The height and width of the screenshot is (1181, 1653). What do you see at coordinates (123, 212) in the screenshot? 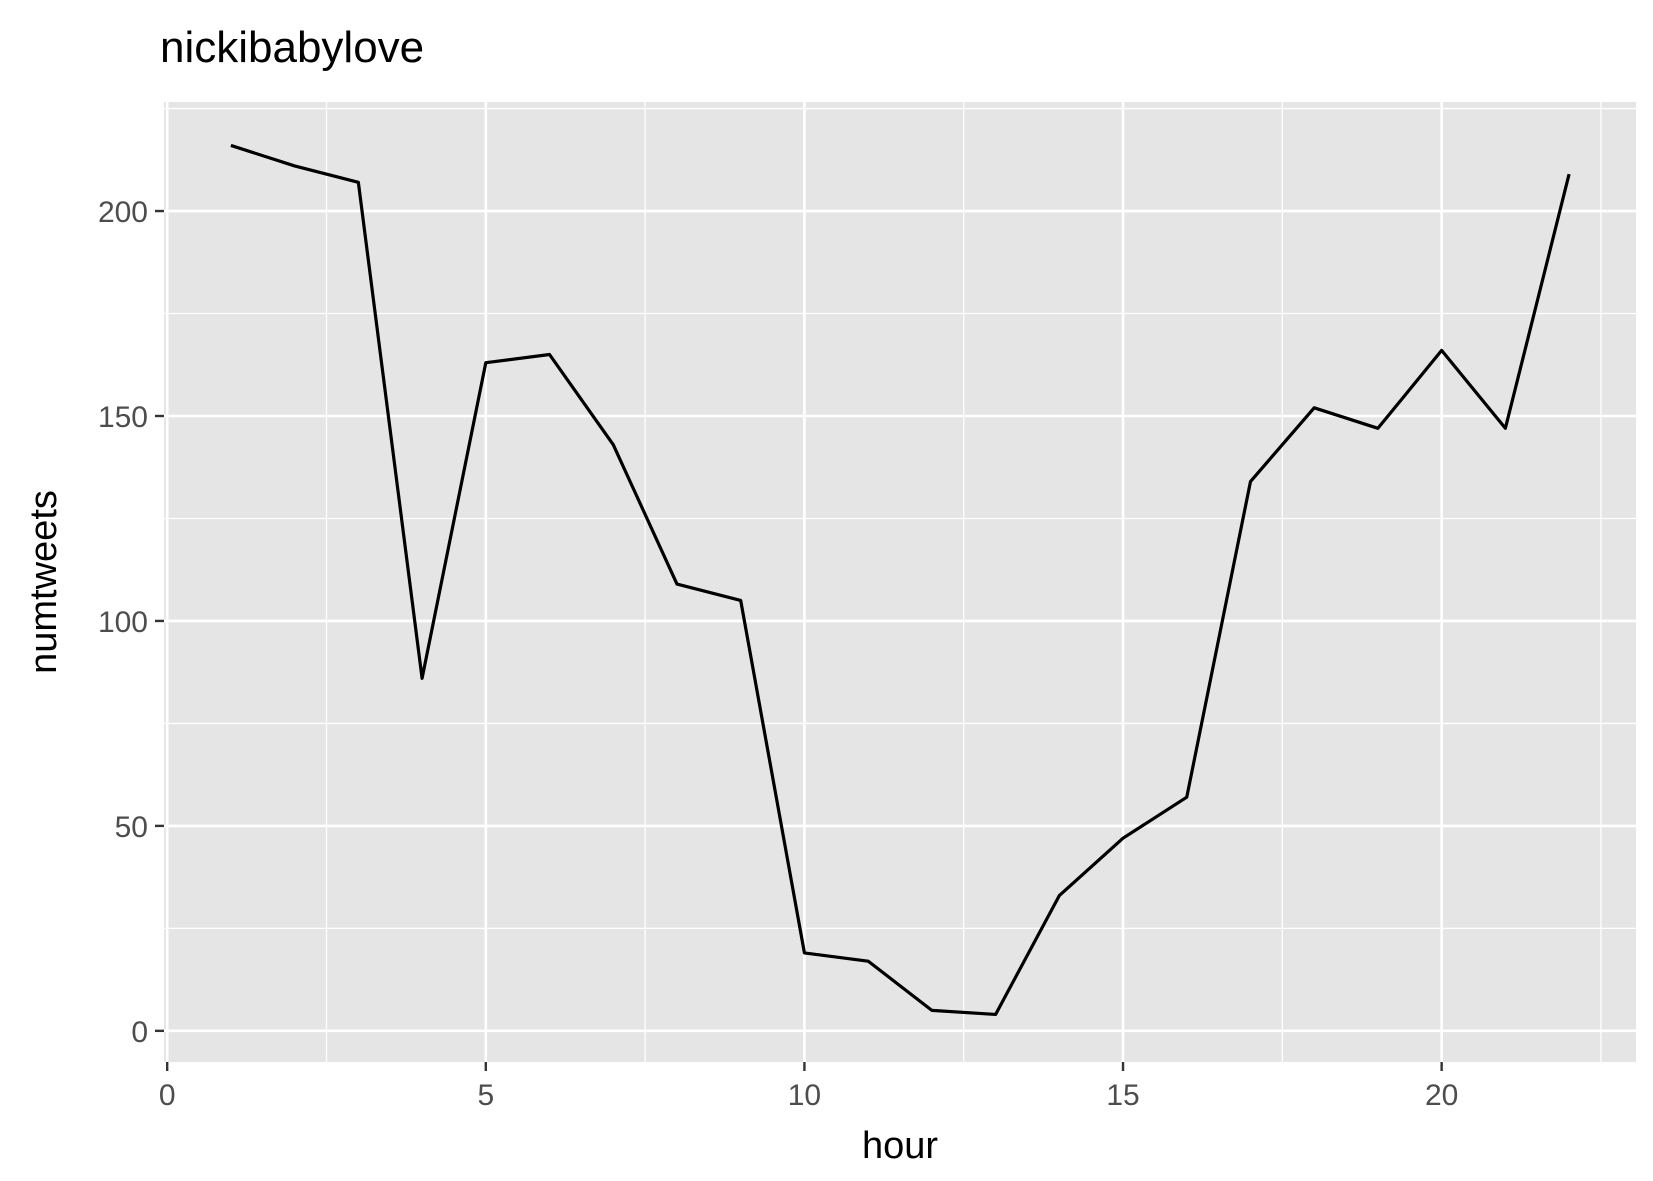
I see `y-tick-label: 200` at bounding box center [123, 212].